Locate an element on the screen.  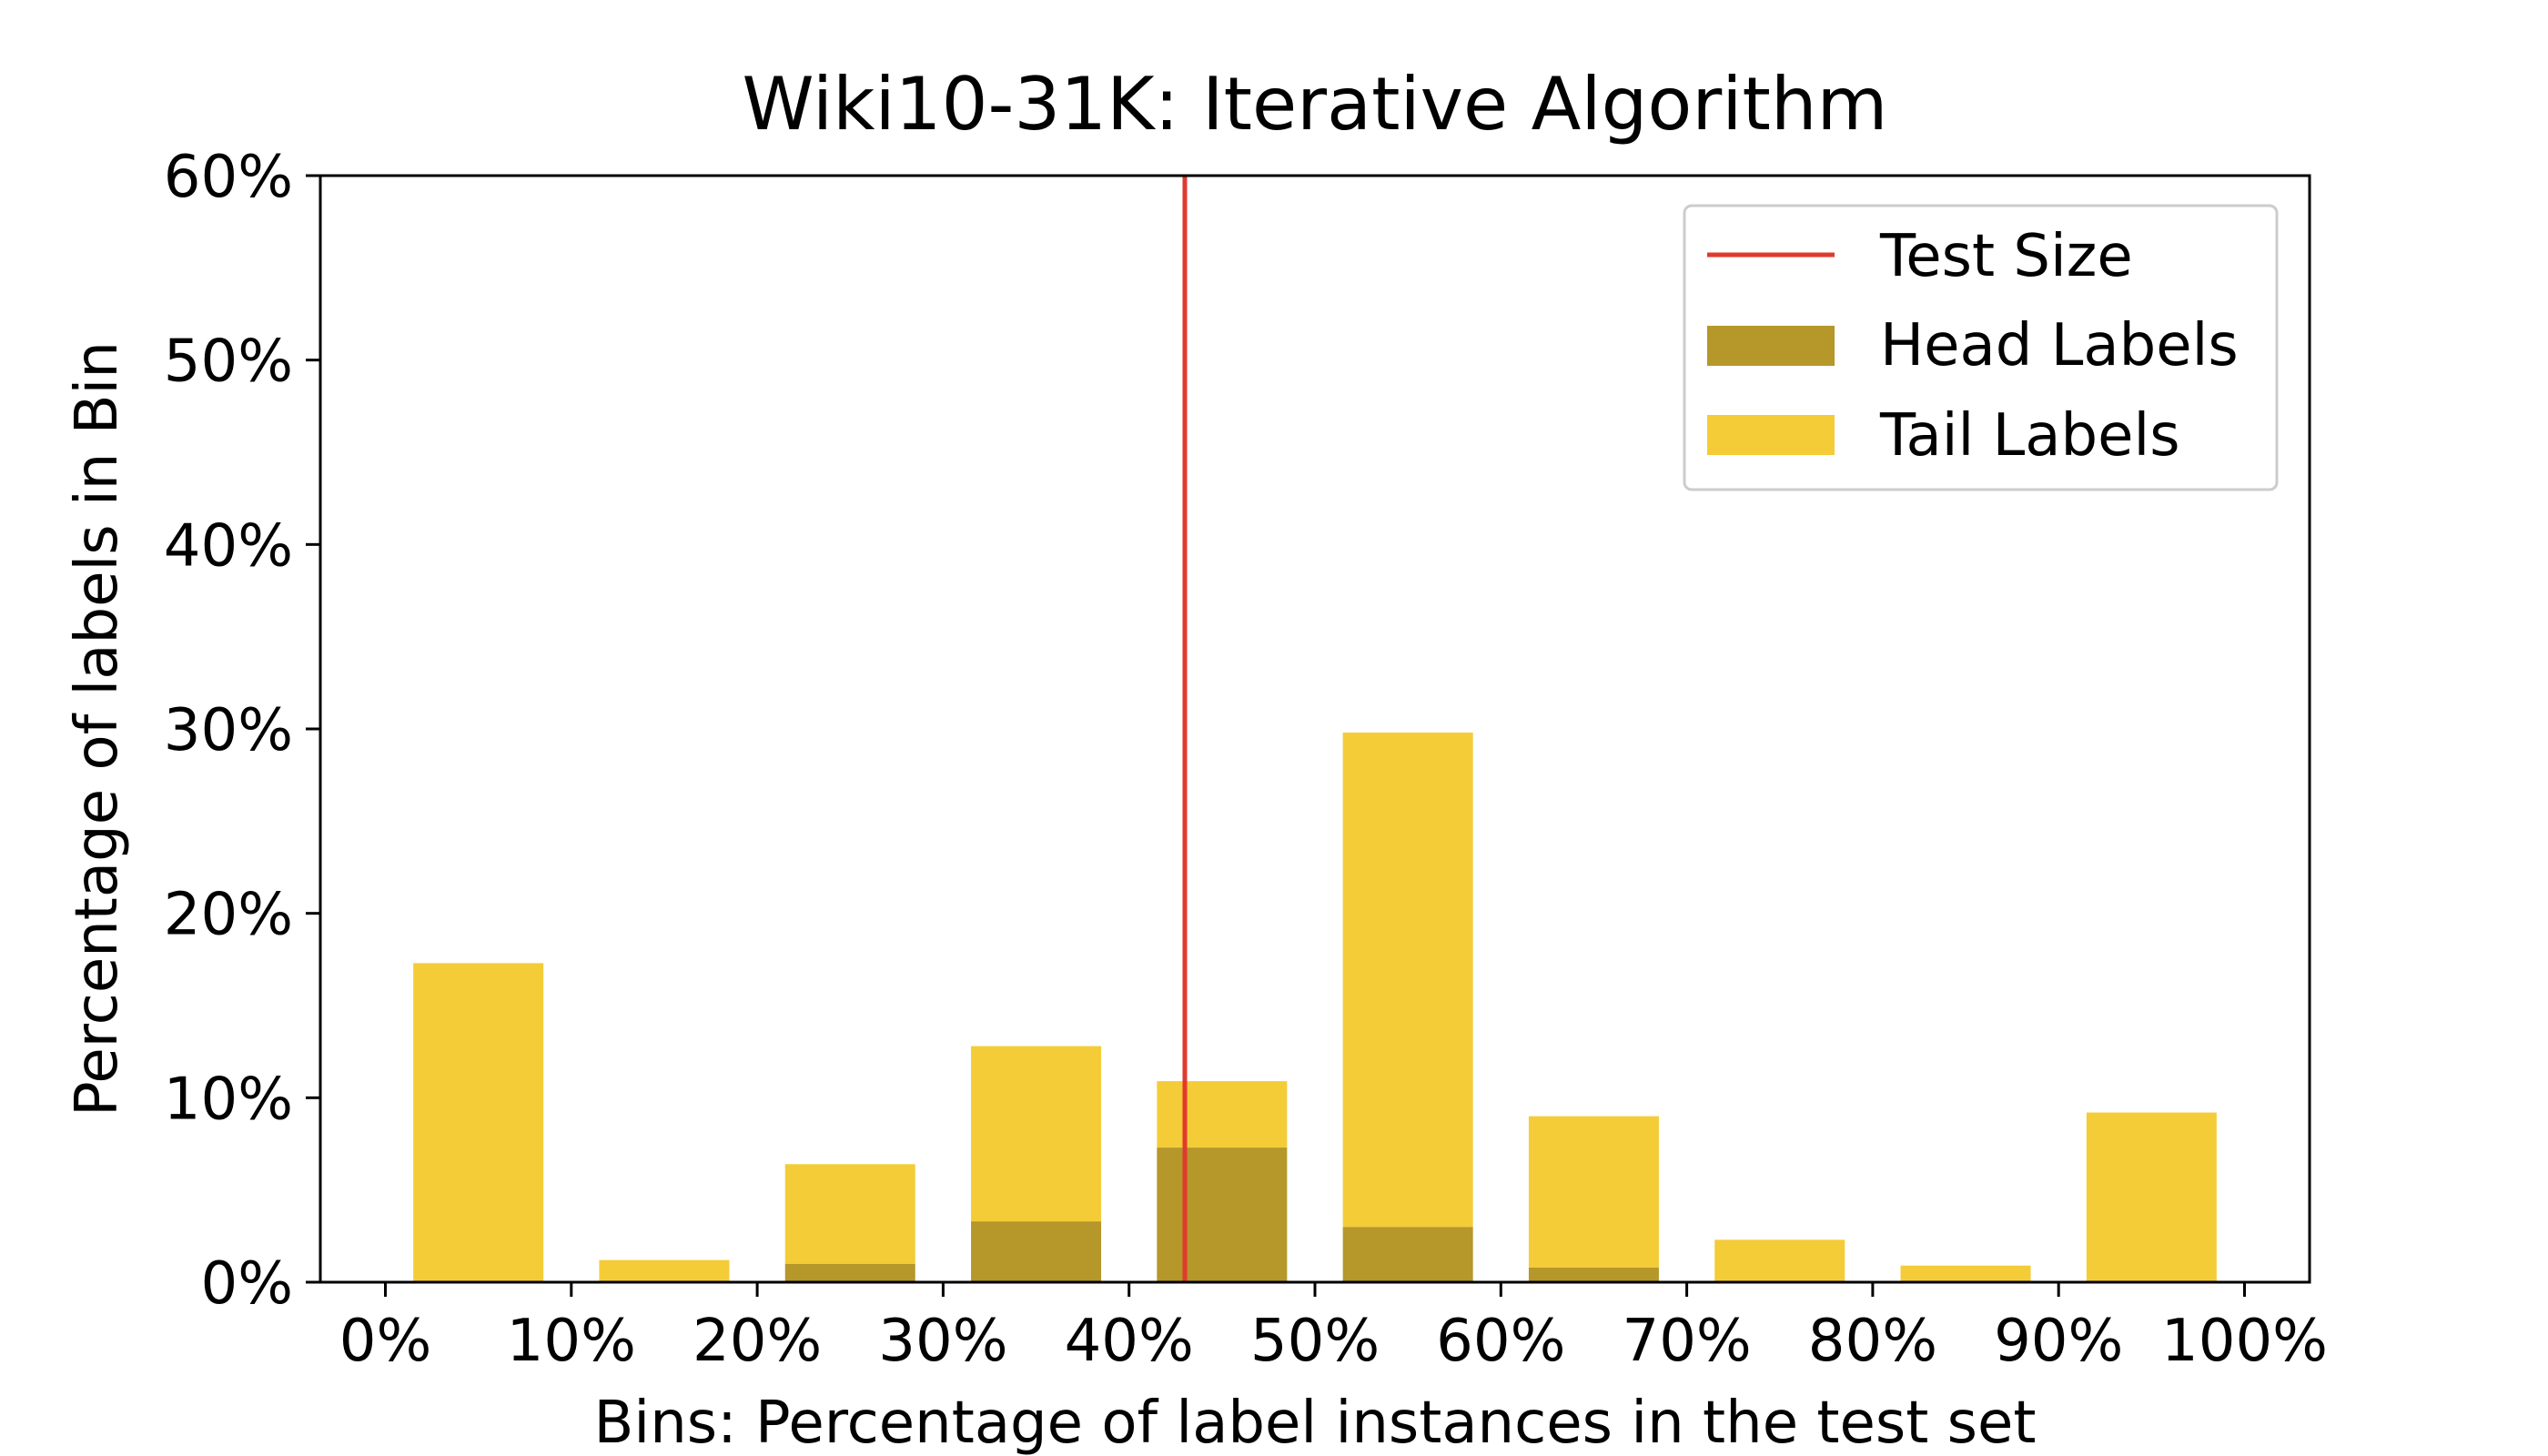
y-tick-label: 20% is located at coordinates (229, 916).